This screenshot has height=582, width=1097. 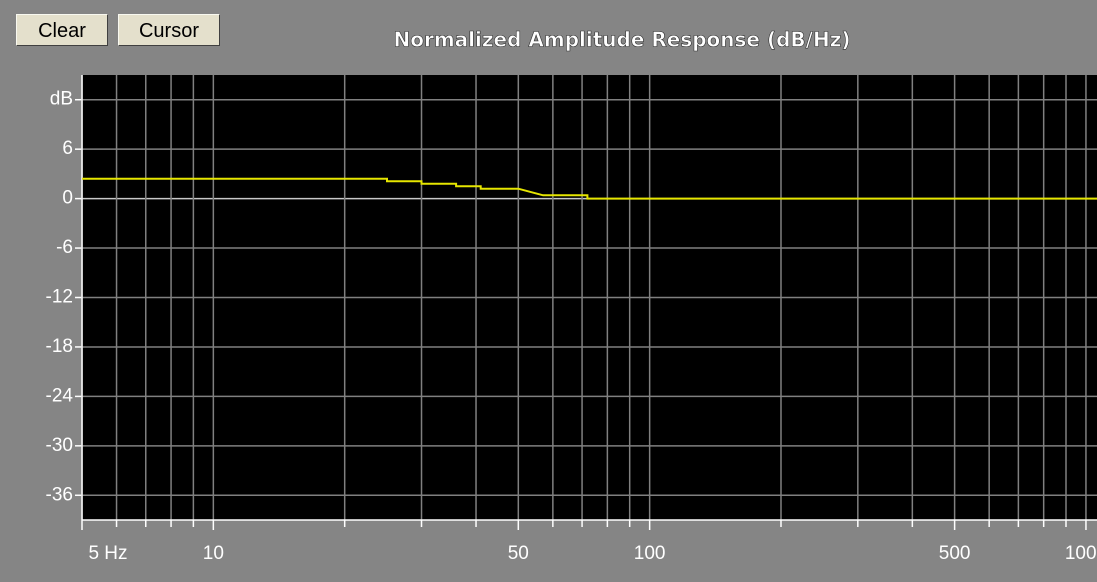 What do you see at coordinates (61, 99) in the screenshot?
I see `y-tick-label: dB` at bounding box center [61, 99].